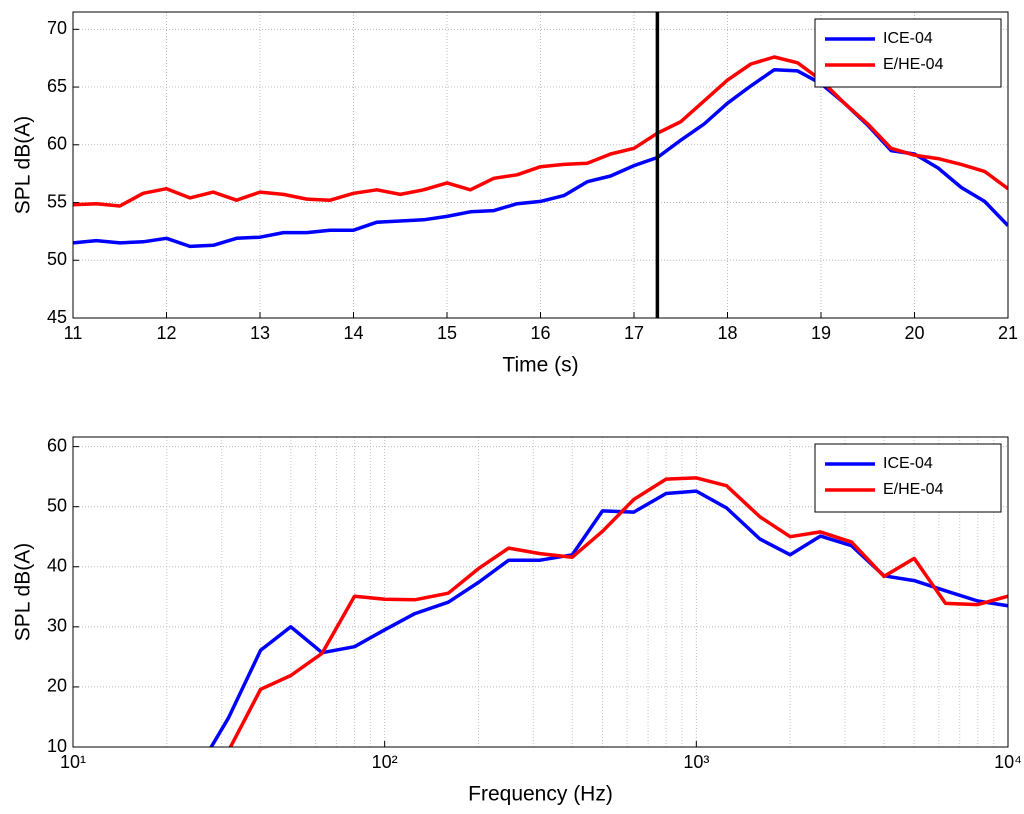 This screenshot has width=1024, height=814. I want to click on x-tick-label: 17, so click(634, 333).